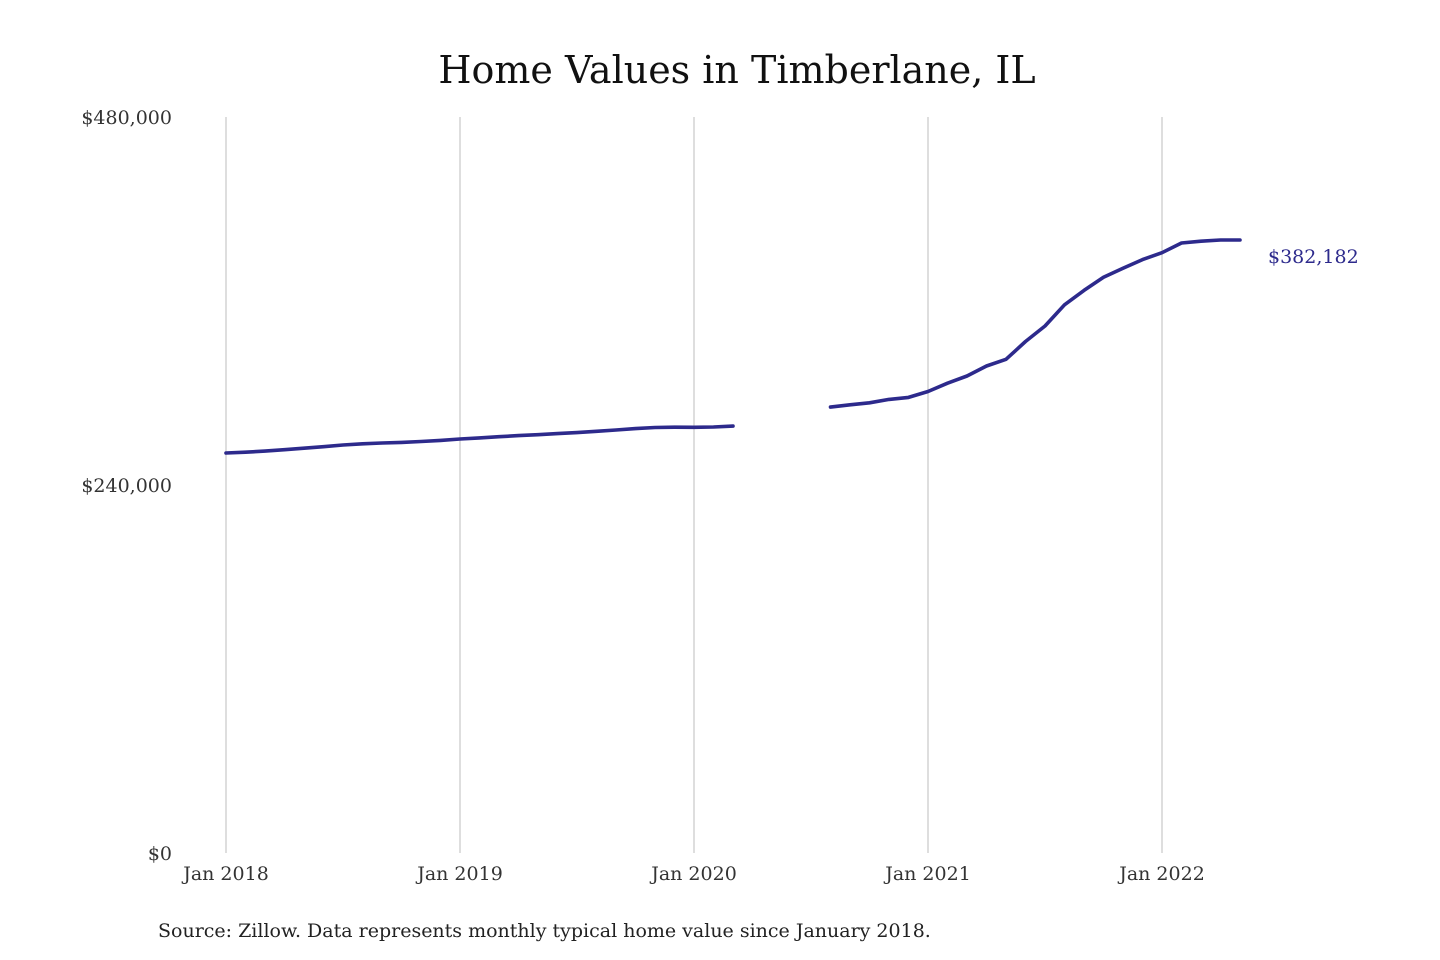  Describe the element at coordinates (459, 874) in the screenshot. I see `x-tick-label: Jan 2019` at that location.